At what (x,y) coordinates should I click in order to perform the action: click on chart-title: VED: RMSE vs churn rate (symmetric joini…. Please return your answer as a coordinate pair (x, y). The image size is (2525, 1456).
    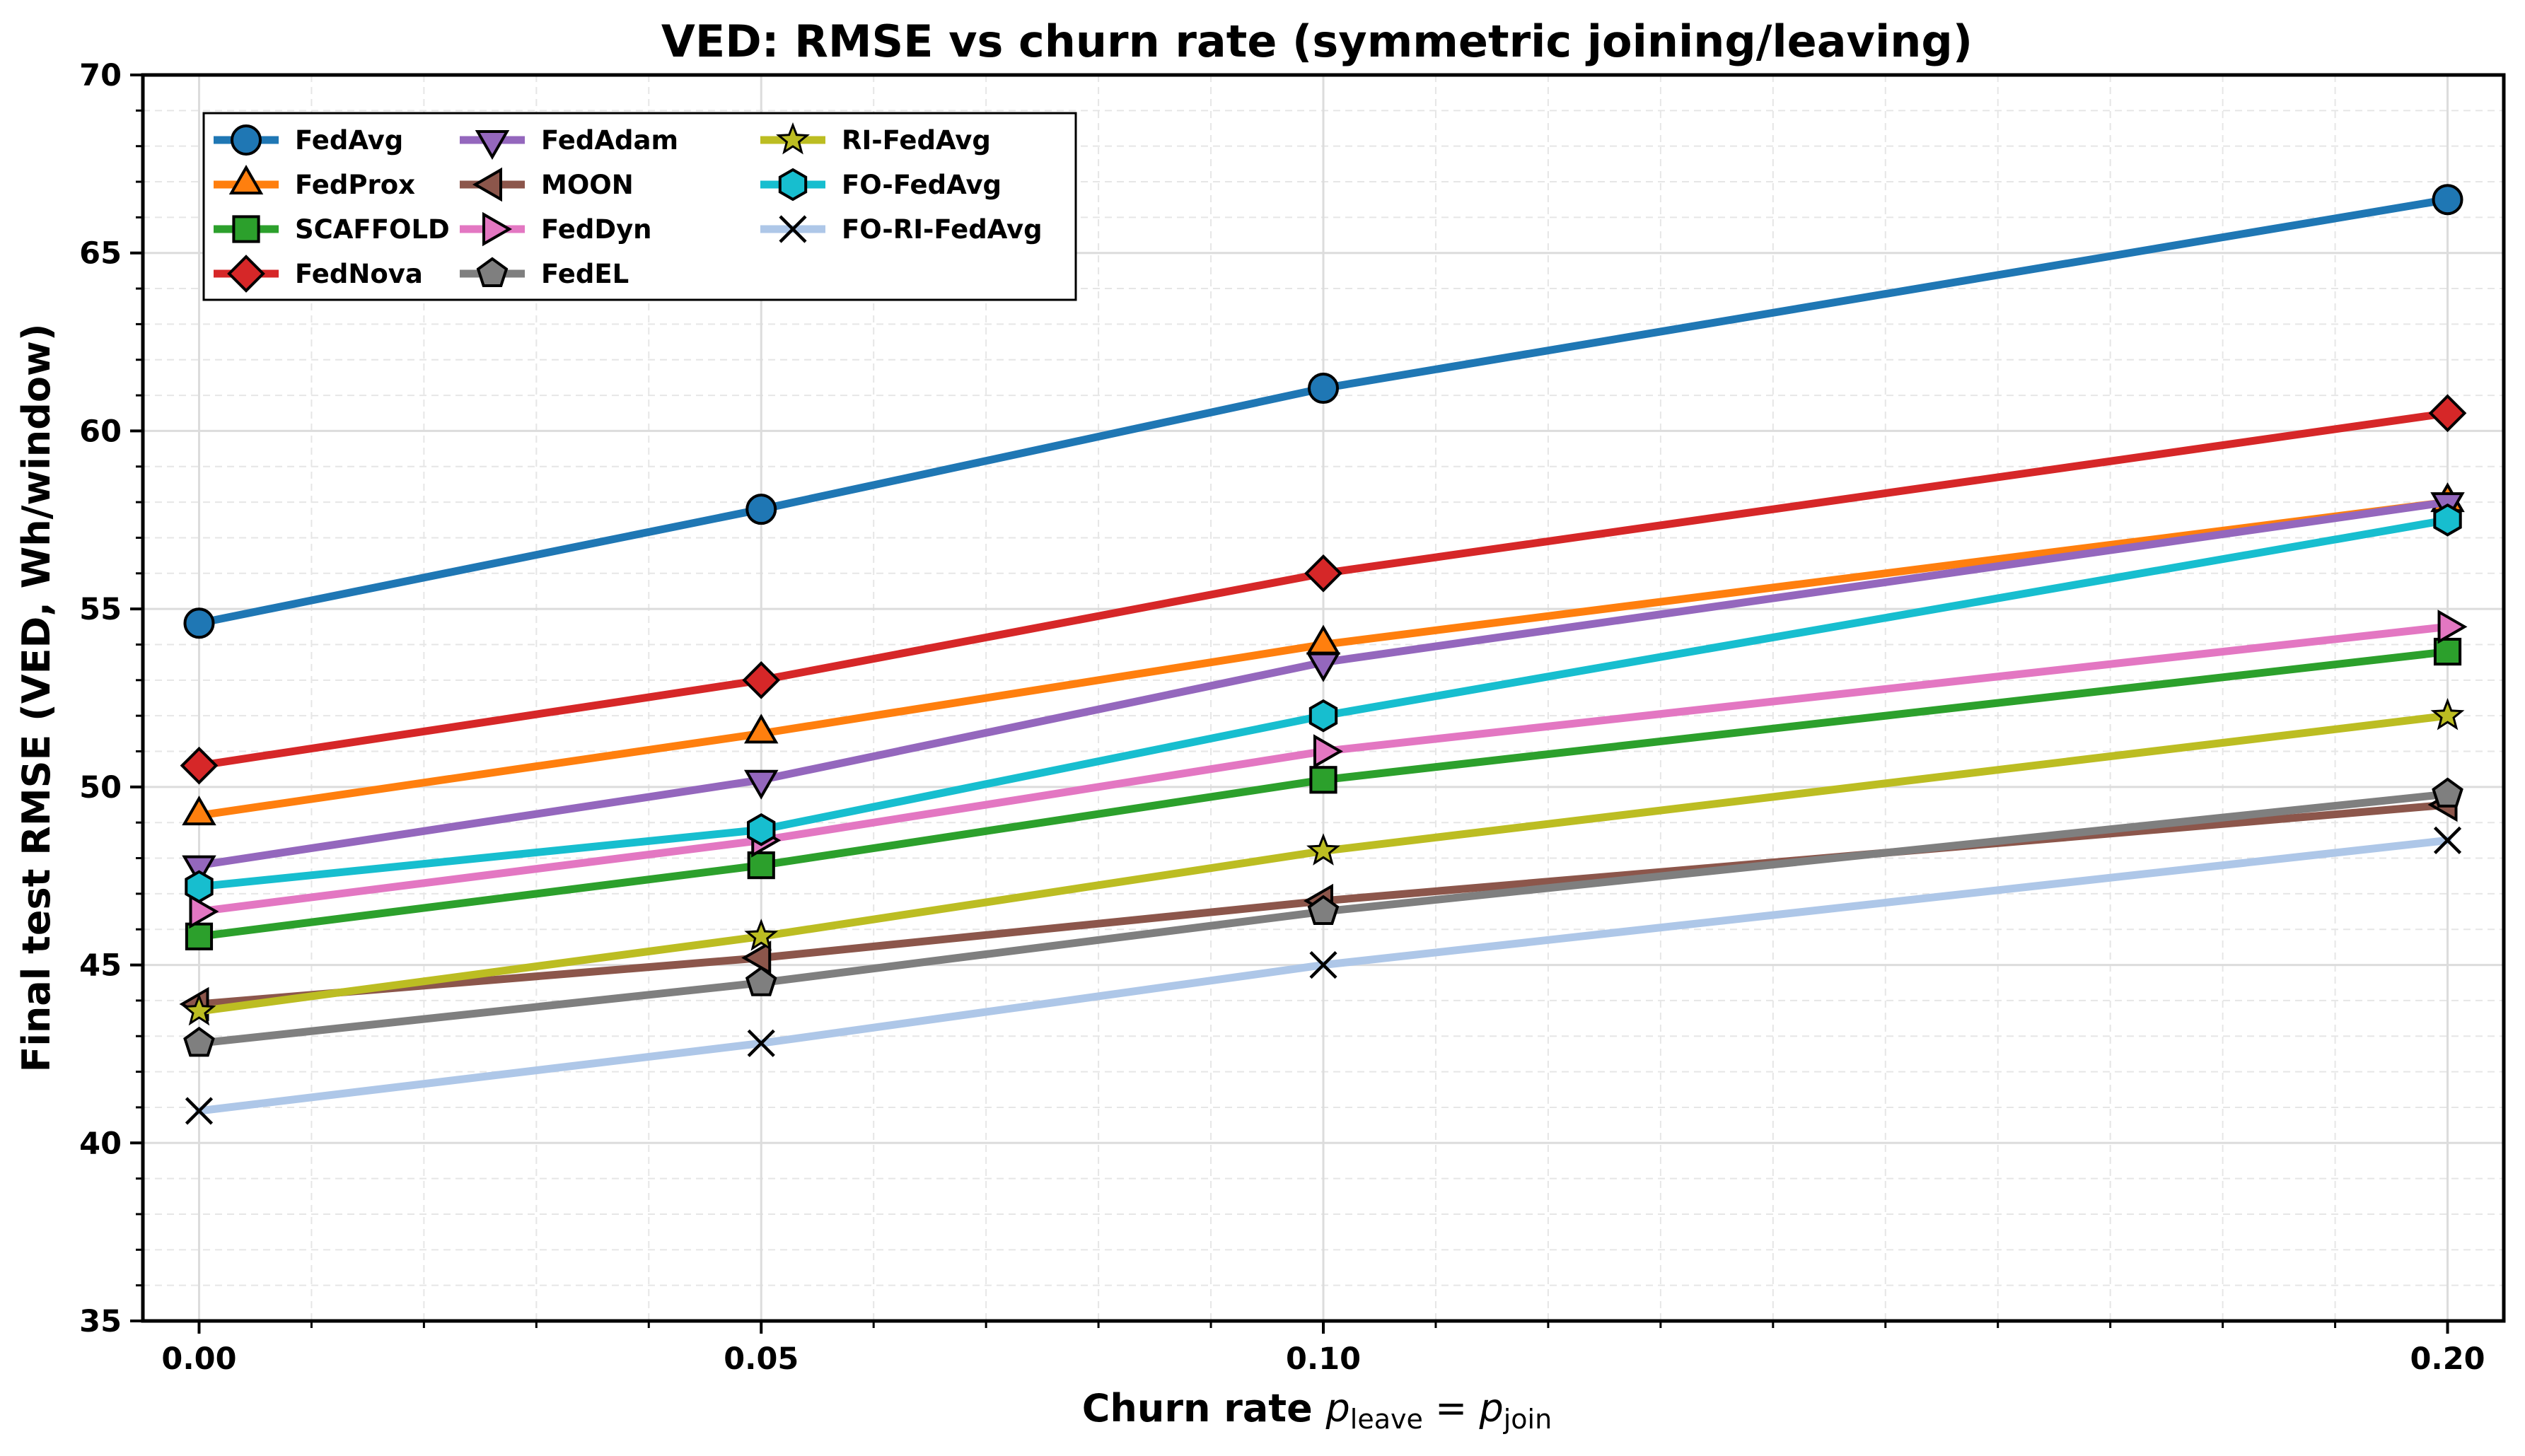
    Looking at the image, I should click on (1317, 42).